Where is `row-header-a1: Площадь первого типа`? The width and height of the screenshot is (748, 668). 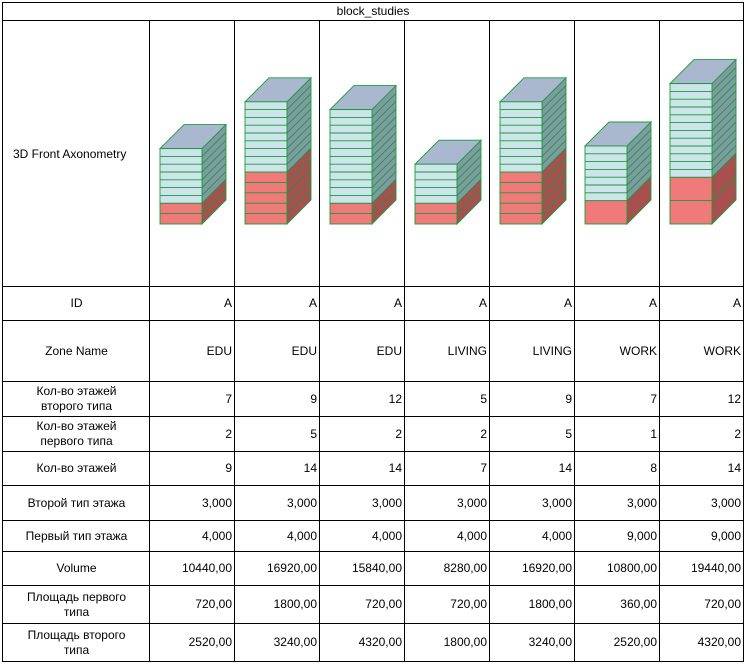
row-header-a1: Площадь первого типа is located at coordinates (76, 604).